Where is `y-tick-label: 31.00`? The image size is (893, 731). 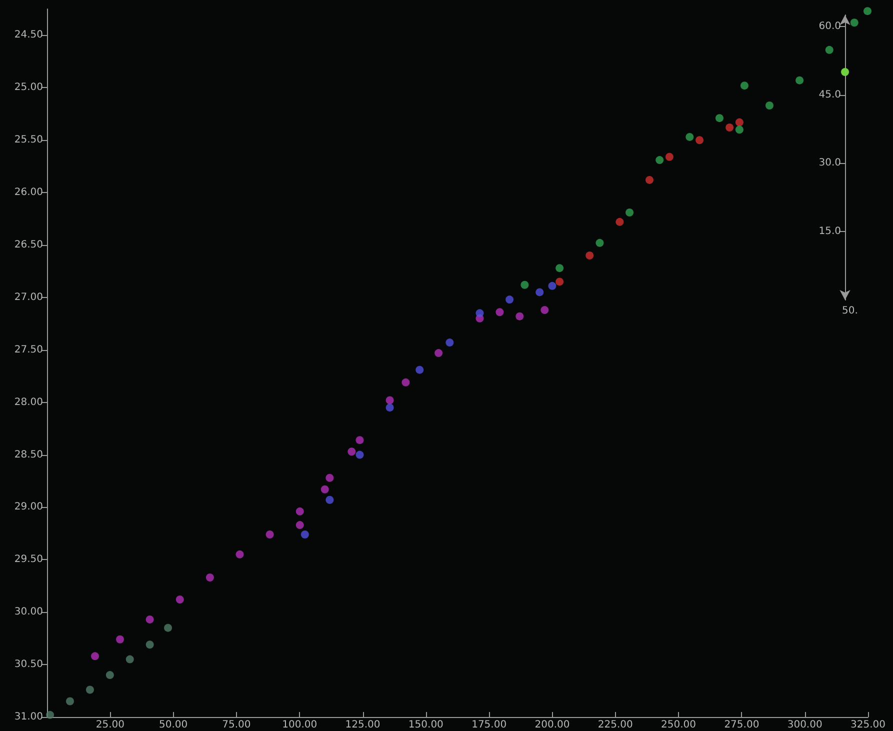 y-tick-label: 31.00 is located at coordinates (28, 717).